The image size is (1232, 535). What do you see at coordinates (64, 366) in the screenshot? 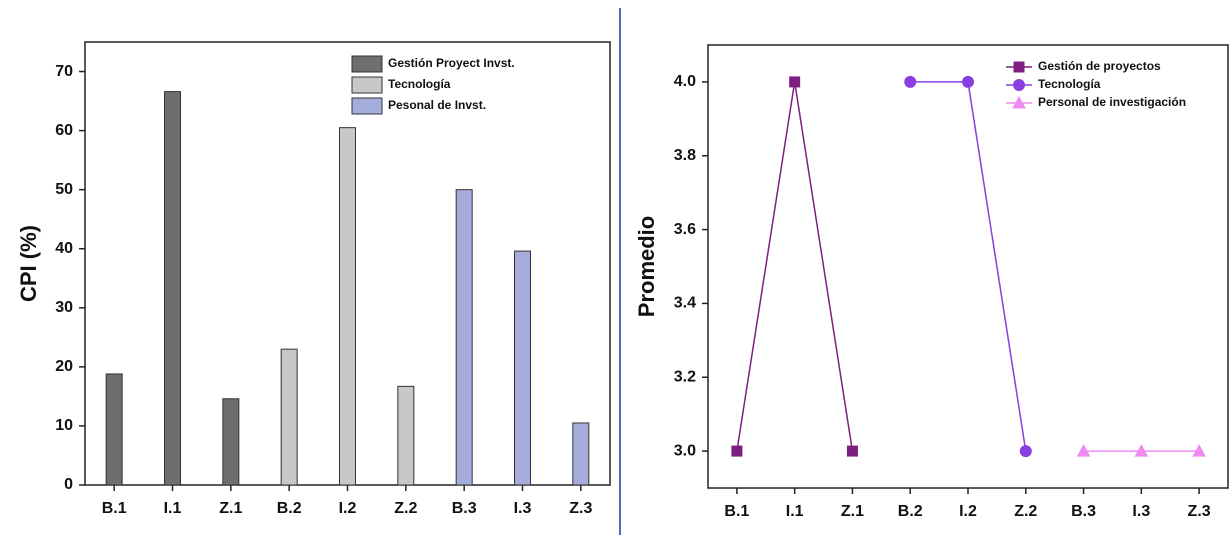
I see `y-tick-label: 20` at bounding box center [64, 366].